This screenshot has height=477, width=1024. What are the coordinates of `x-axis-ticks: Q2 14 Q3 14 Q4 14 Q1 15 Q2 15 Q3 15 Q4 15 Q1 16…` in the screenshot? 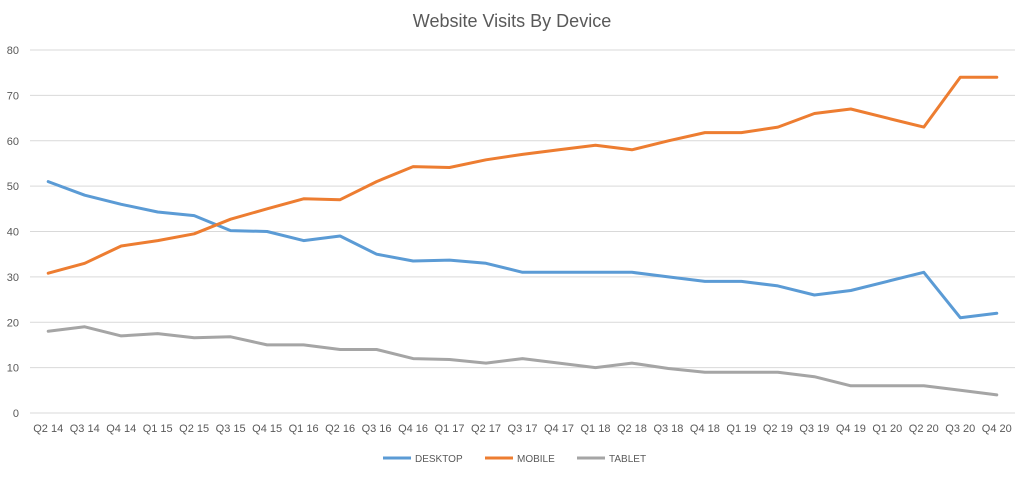 It's located at (522, 429).